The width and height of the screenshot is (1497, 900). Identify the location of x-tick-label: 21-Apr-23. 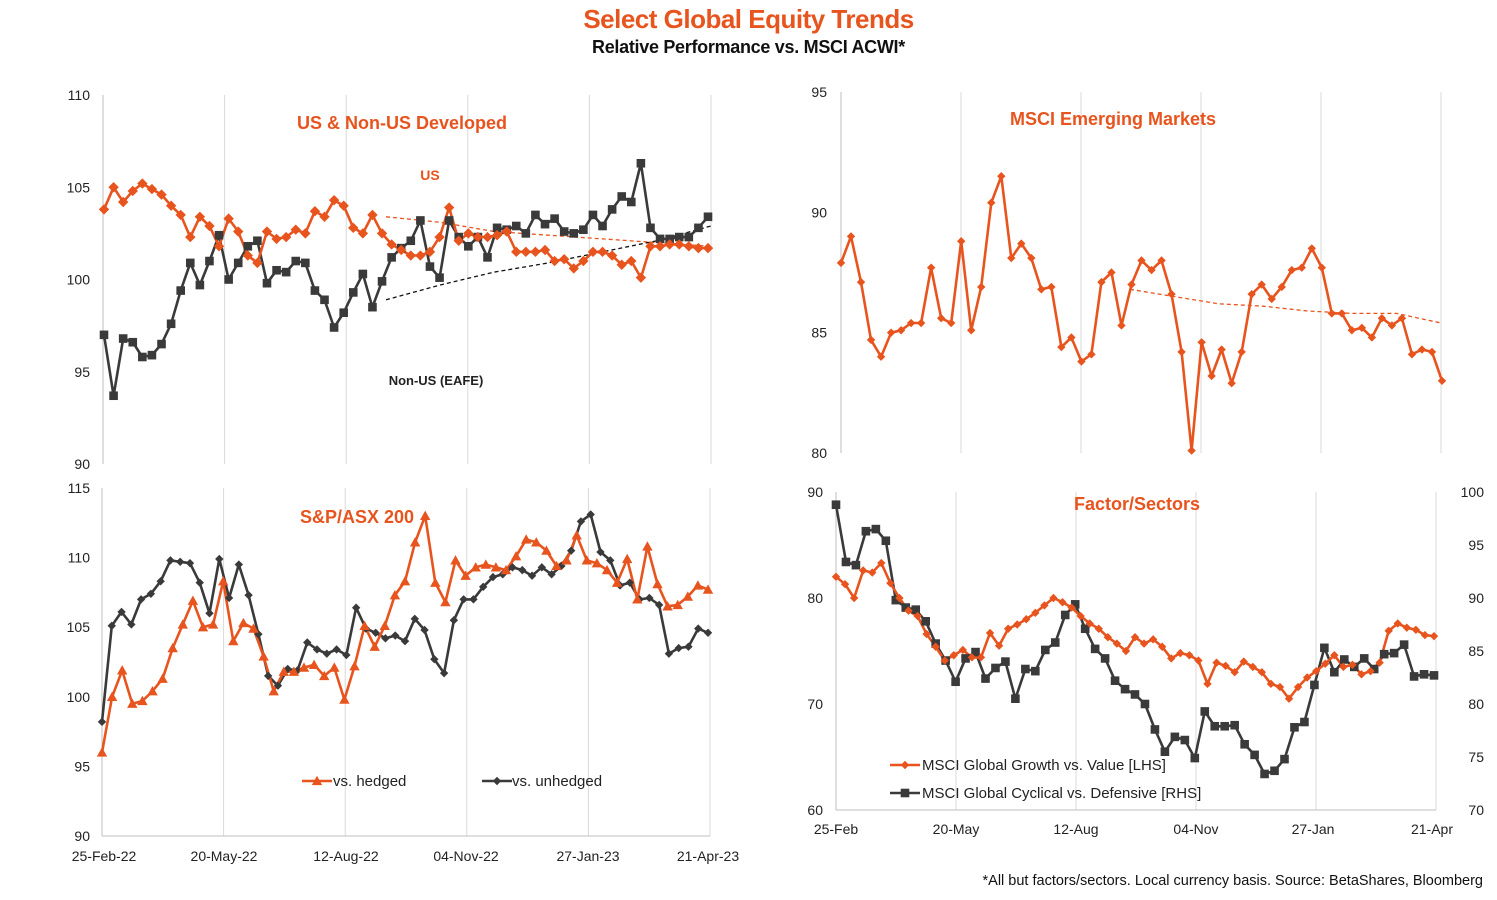
(708, 856).